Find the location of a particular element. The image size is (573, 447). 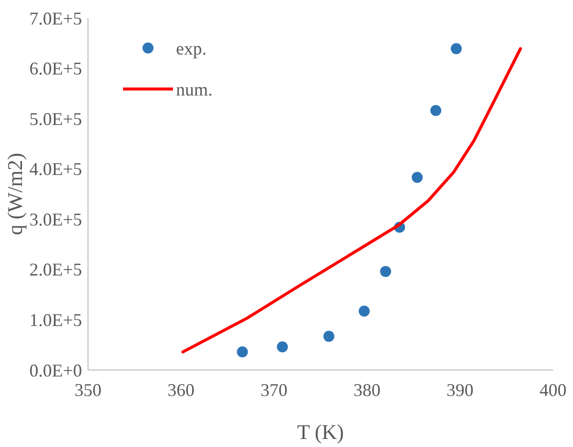

x-tick-label: 380 is located at coordinates (367, 390).